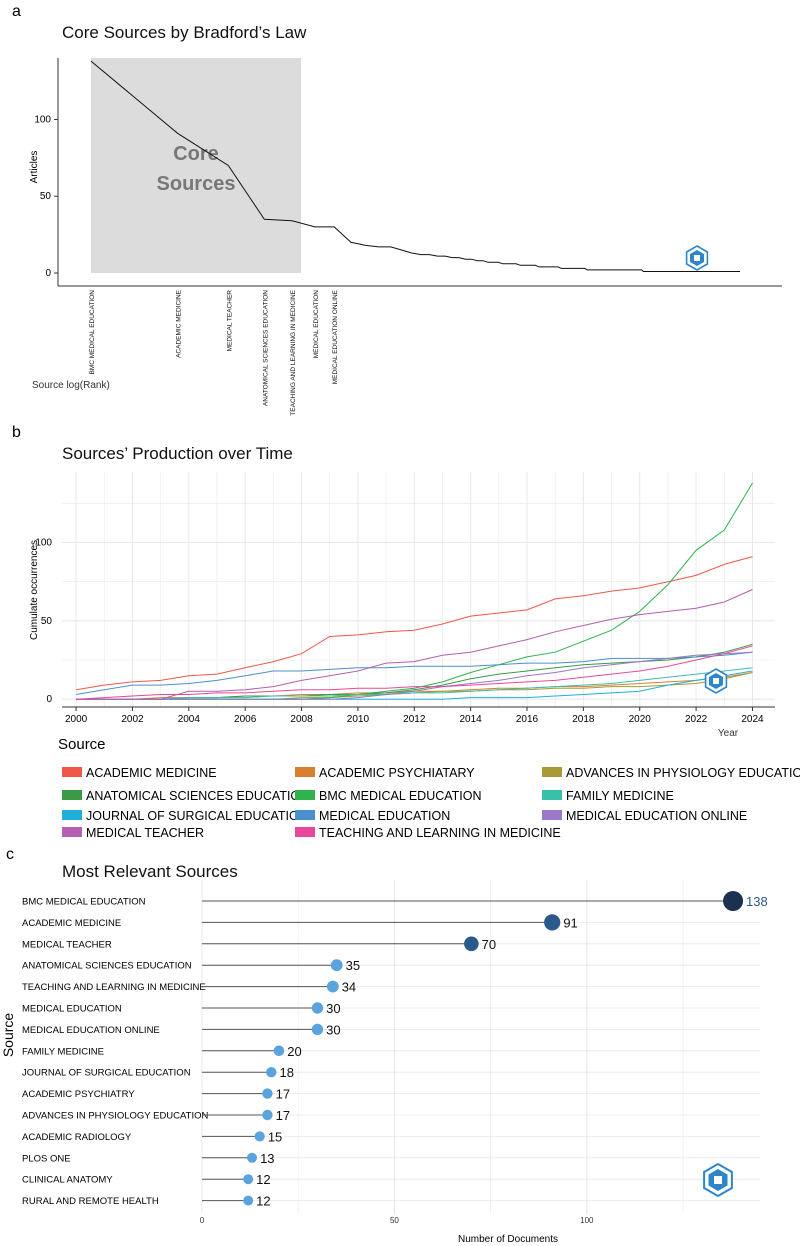 This screenshot has height=1246, width=800. I want to click on relevant-row: CLINICAL ANATOMY 12, so click(146, 1179).